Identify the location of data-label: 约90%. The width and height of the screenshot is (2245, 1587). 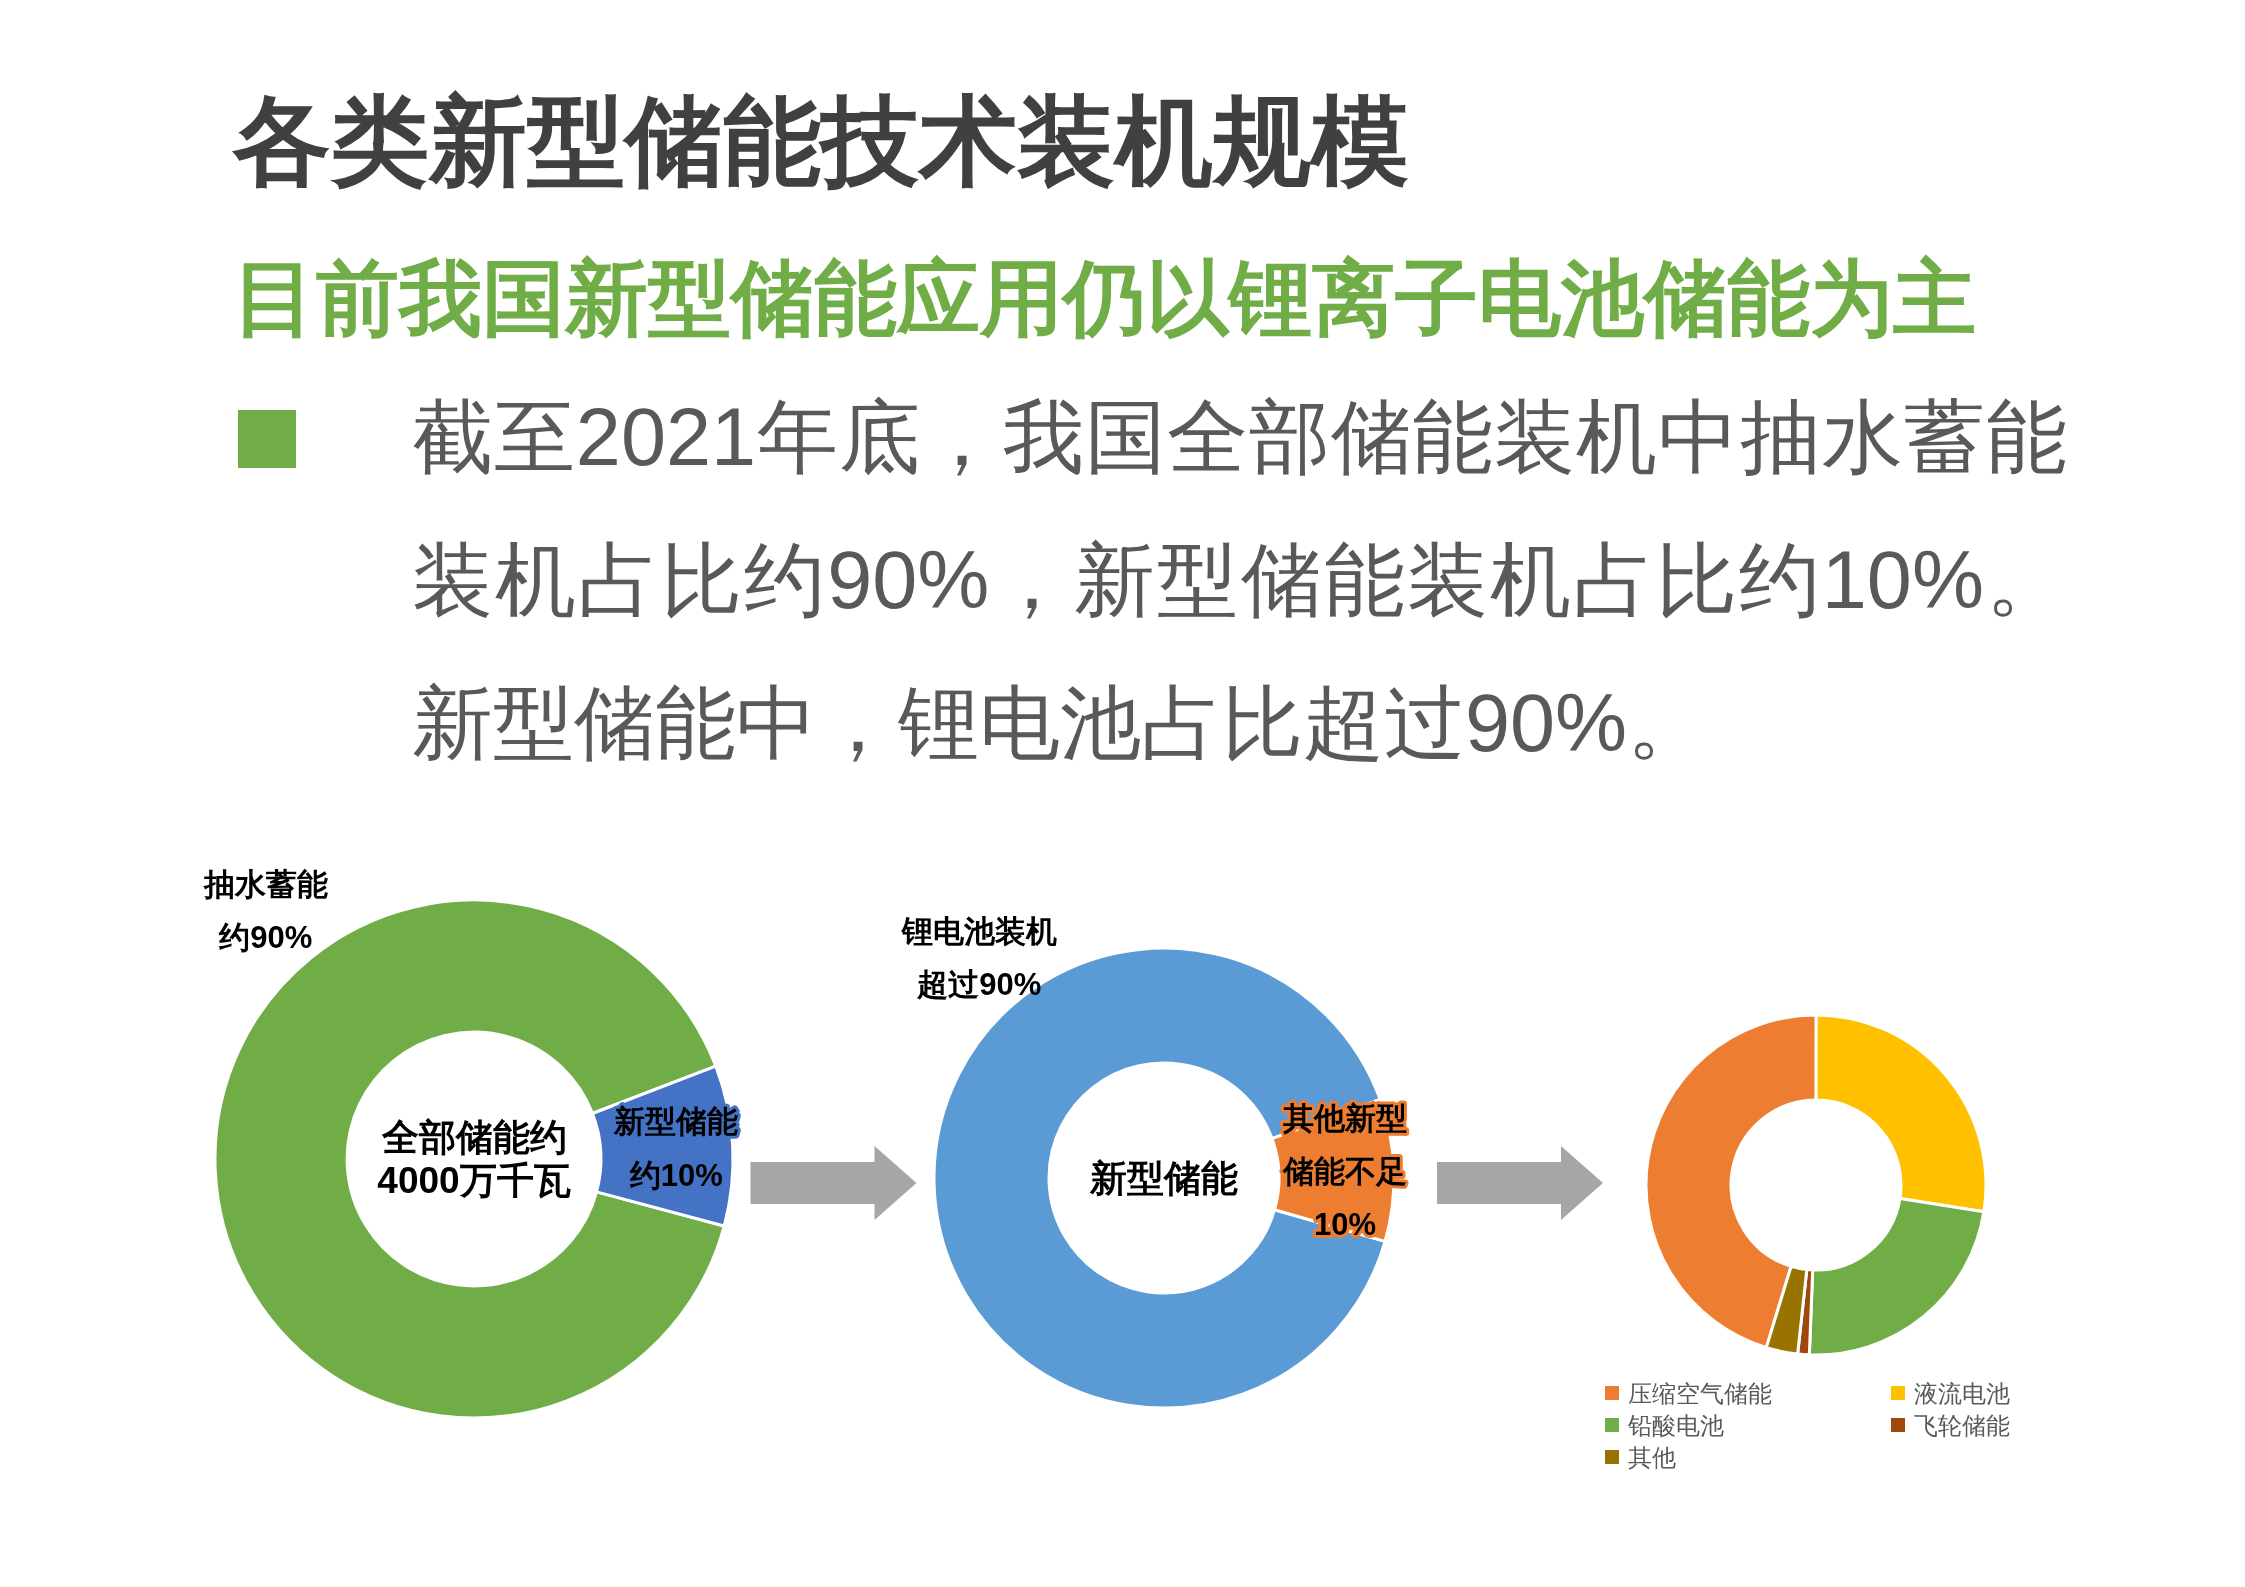
(266, 938).